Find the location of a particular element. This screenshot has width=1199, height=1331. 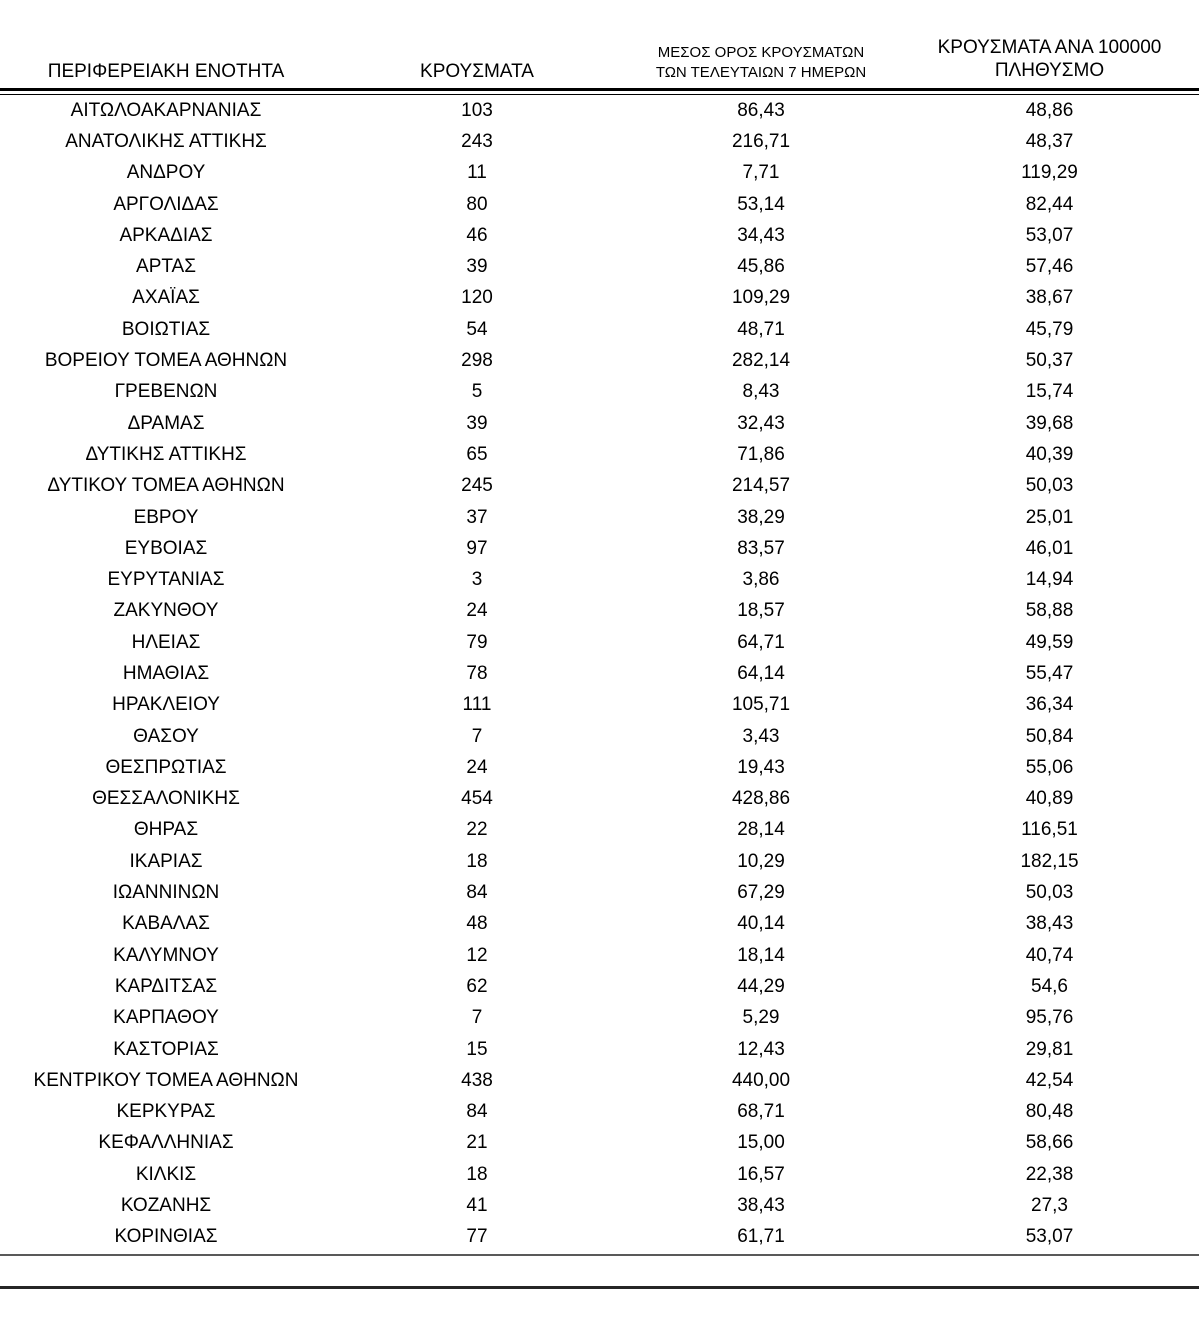

cell-avg7: 3,43 is located at coordinates (761, 736).